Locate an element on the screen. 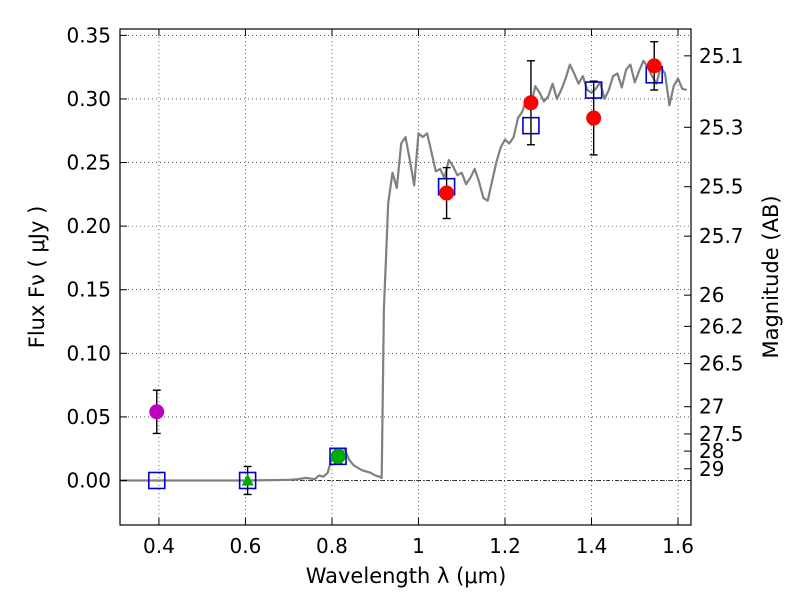 This screenshot has height=600, width=800. x-tick-label: 0.8 is located at coordinates (332, 546).